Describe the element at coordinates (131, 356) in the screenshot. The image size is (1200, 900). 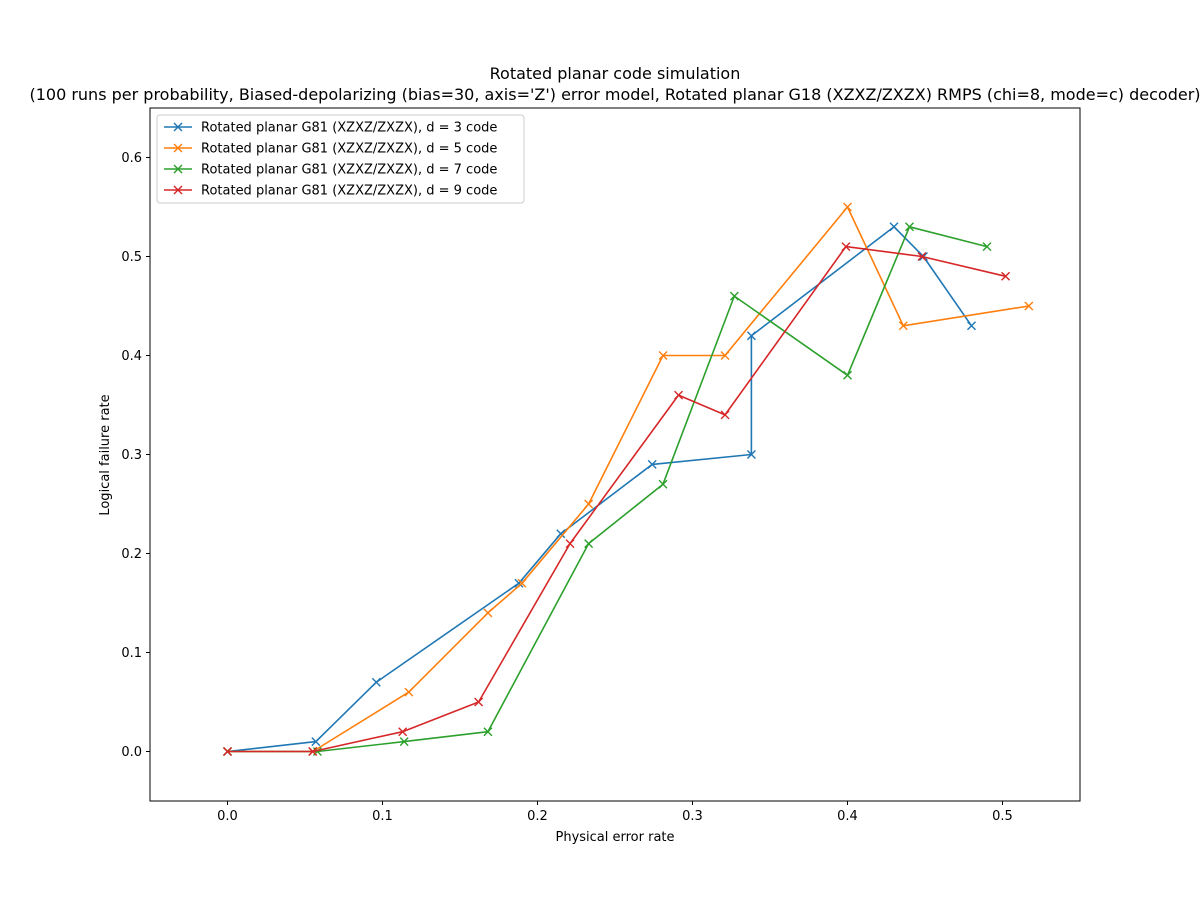
I see `y-tick-label: 0.4` at that location.